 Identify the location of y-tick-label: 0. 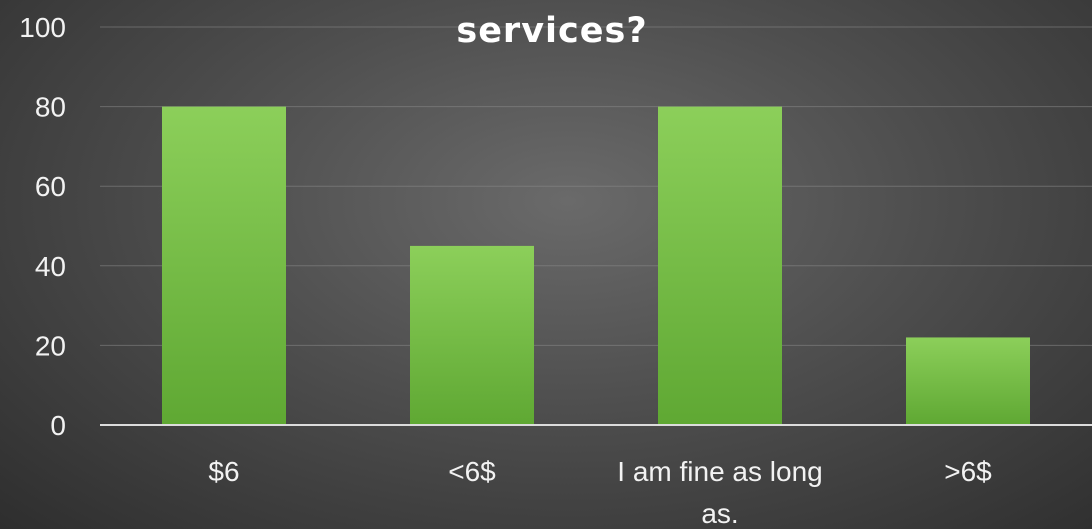
(58, 425).